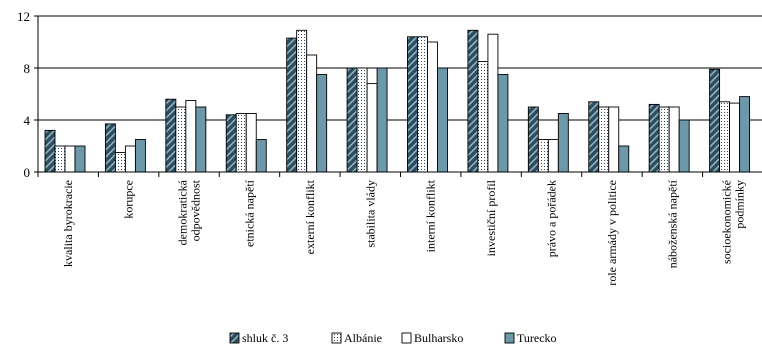  What do you see at coordinates (27, 172) in the screenshot?
I see `y-tick-label: 0` at bounding box center [27, 172].